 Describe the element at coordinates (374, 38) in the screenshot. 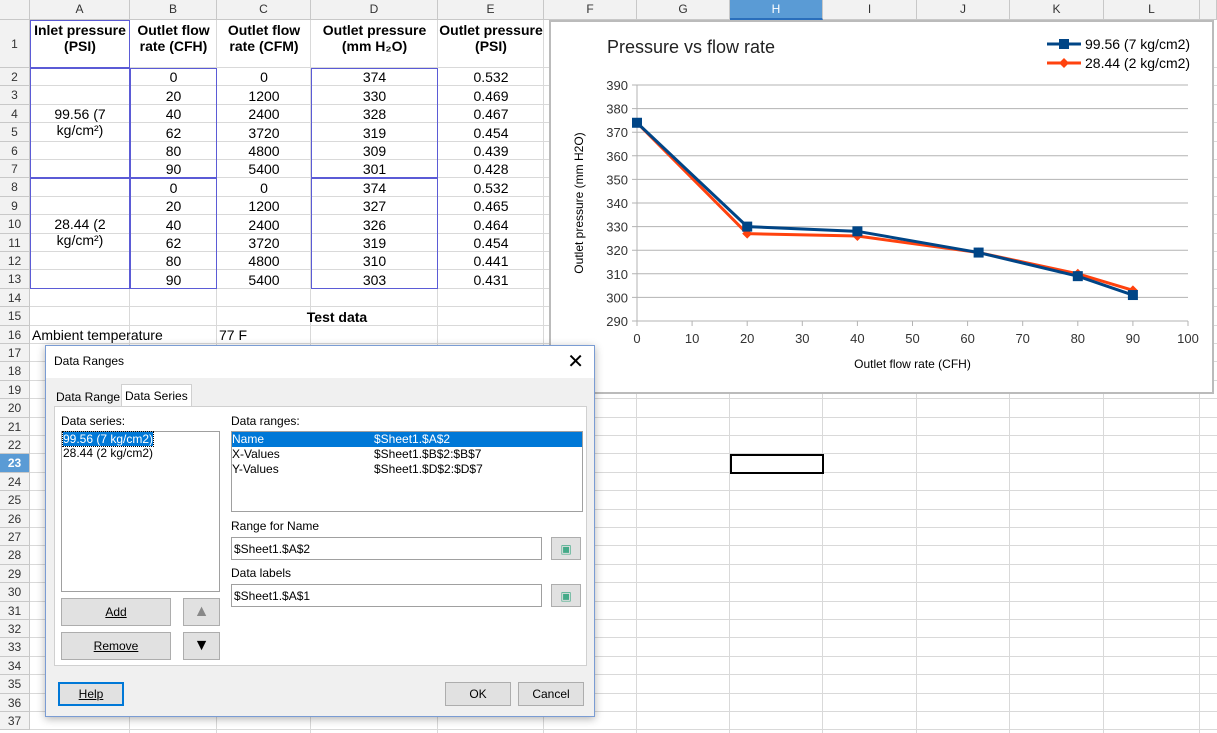

I see `cell: Outlet pressure (mm H₂O)` at that location.